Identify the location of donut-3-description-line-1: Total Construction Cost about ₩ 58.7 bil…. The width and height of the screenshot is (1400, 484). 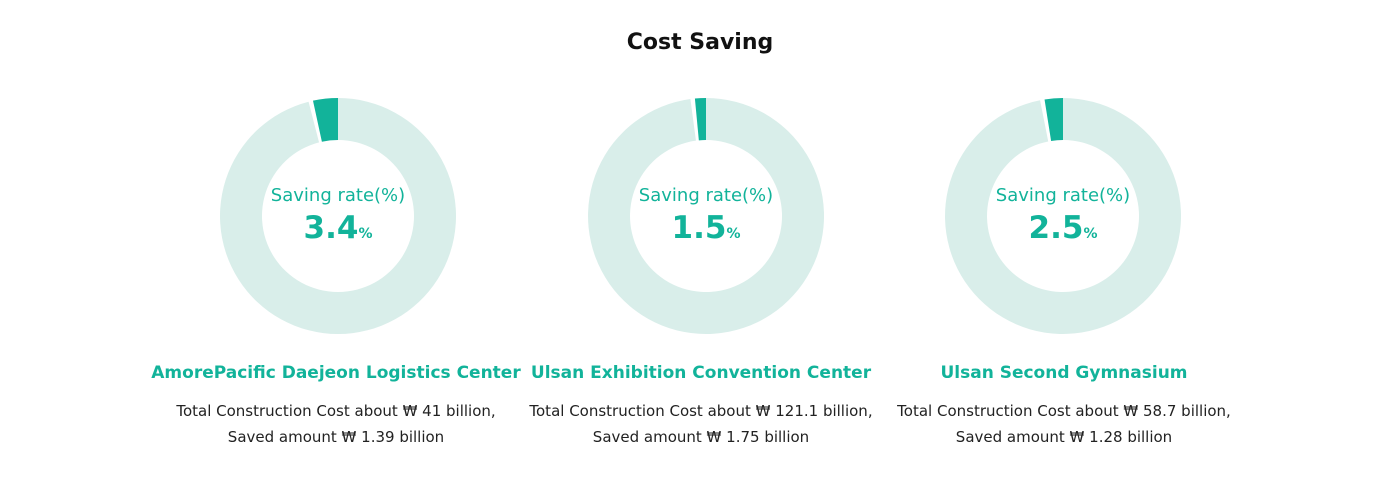
(1064, 411).